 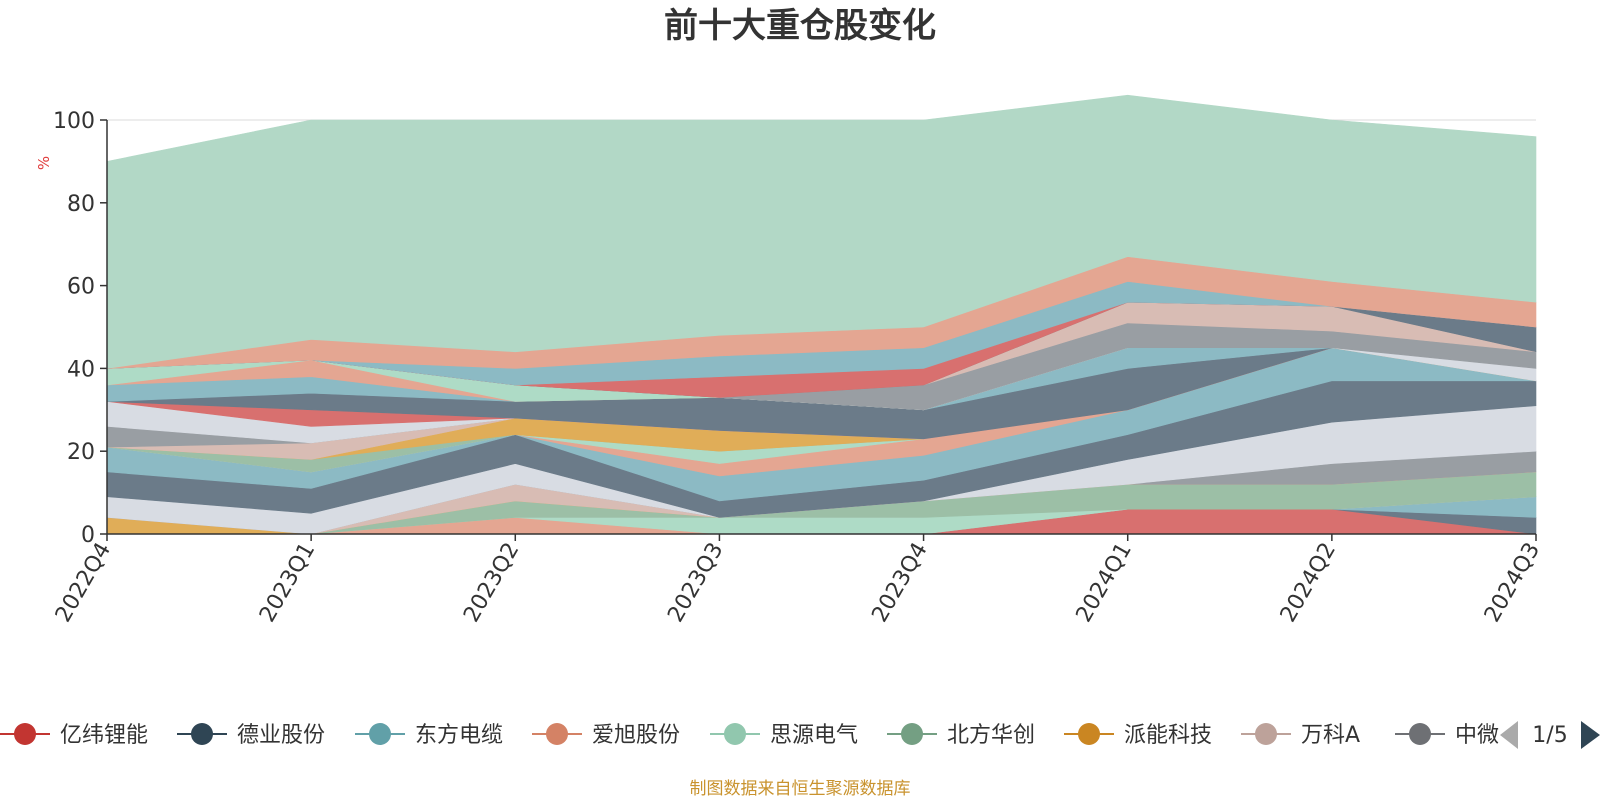 I want to click on legend-item: 德业股份, so click(x=251, y=735).